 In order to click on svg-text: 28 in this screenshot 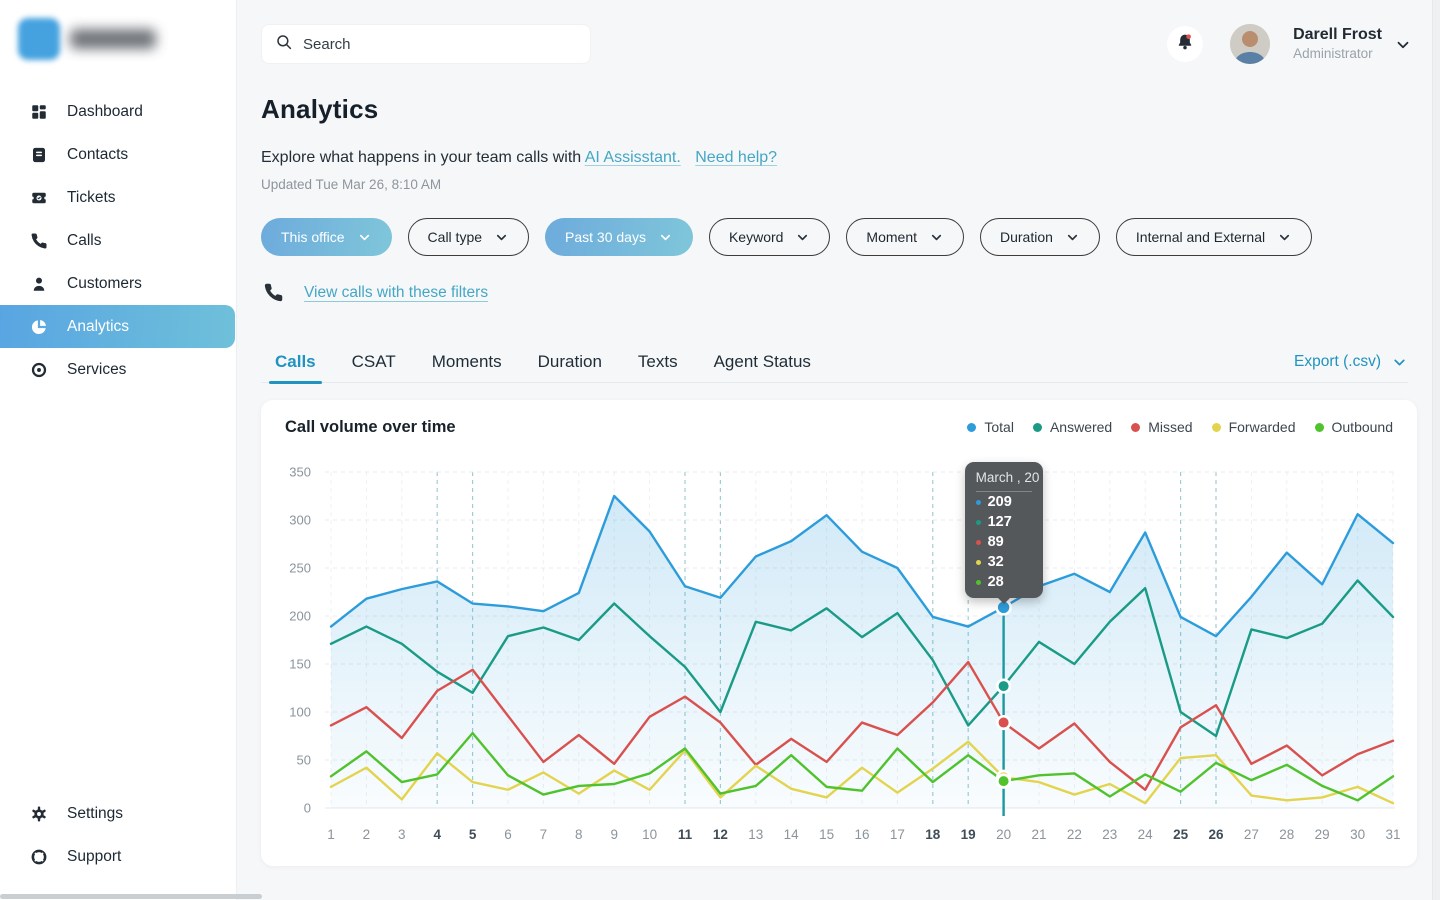, I will do `click(1286, 834)`.